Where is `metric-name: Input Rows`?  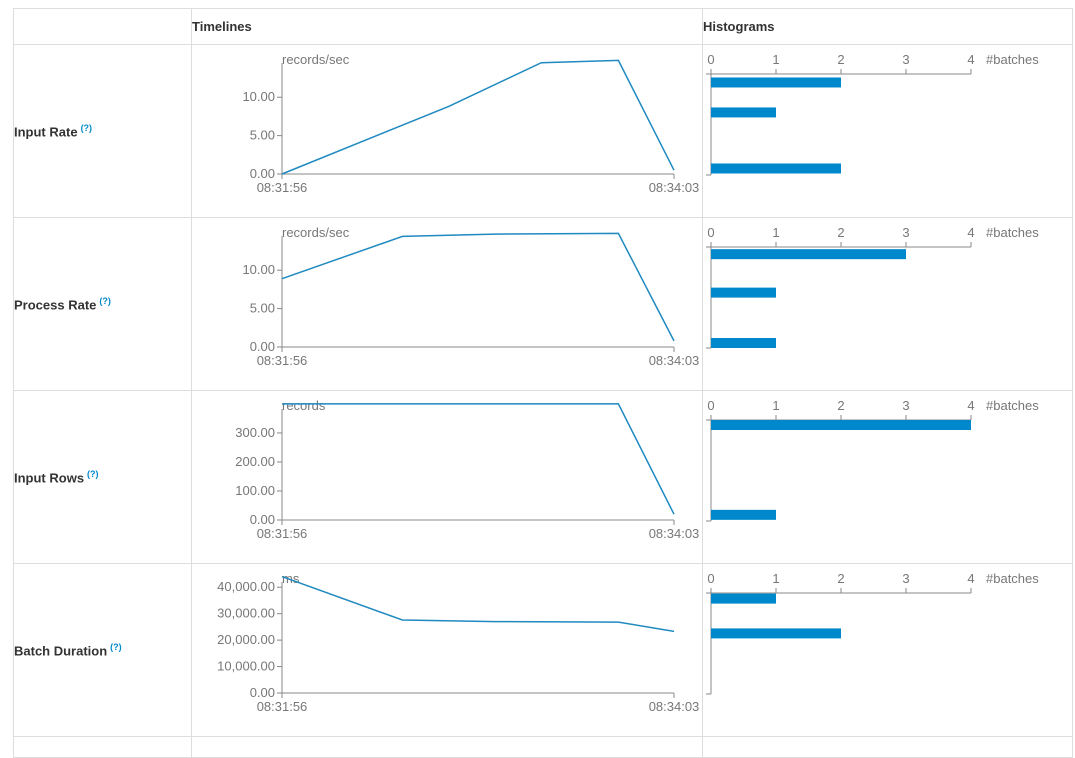 metric-name: Input Rows is located at coordinates (49, 478).